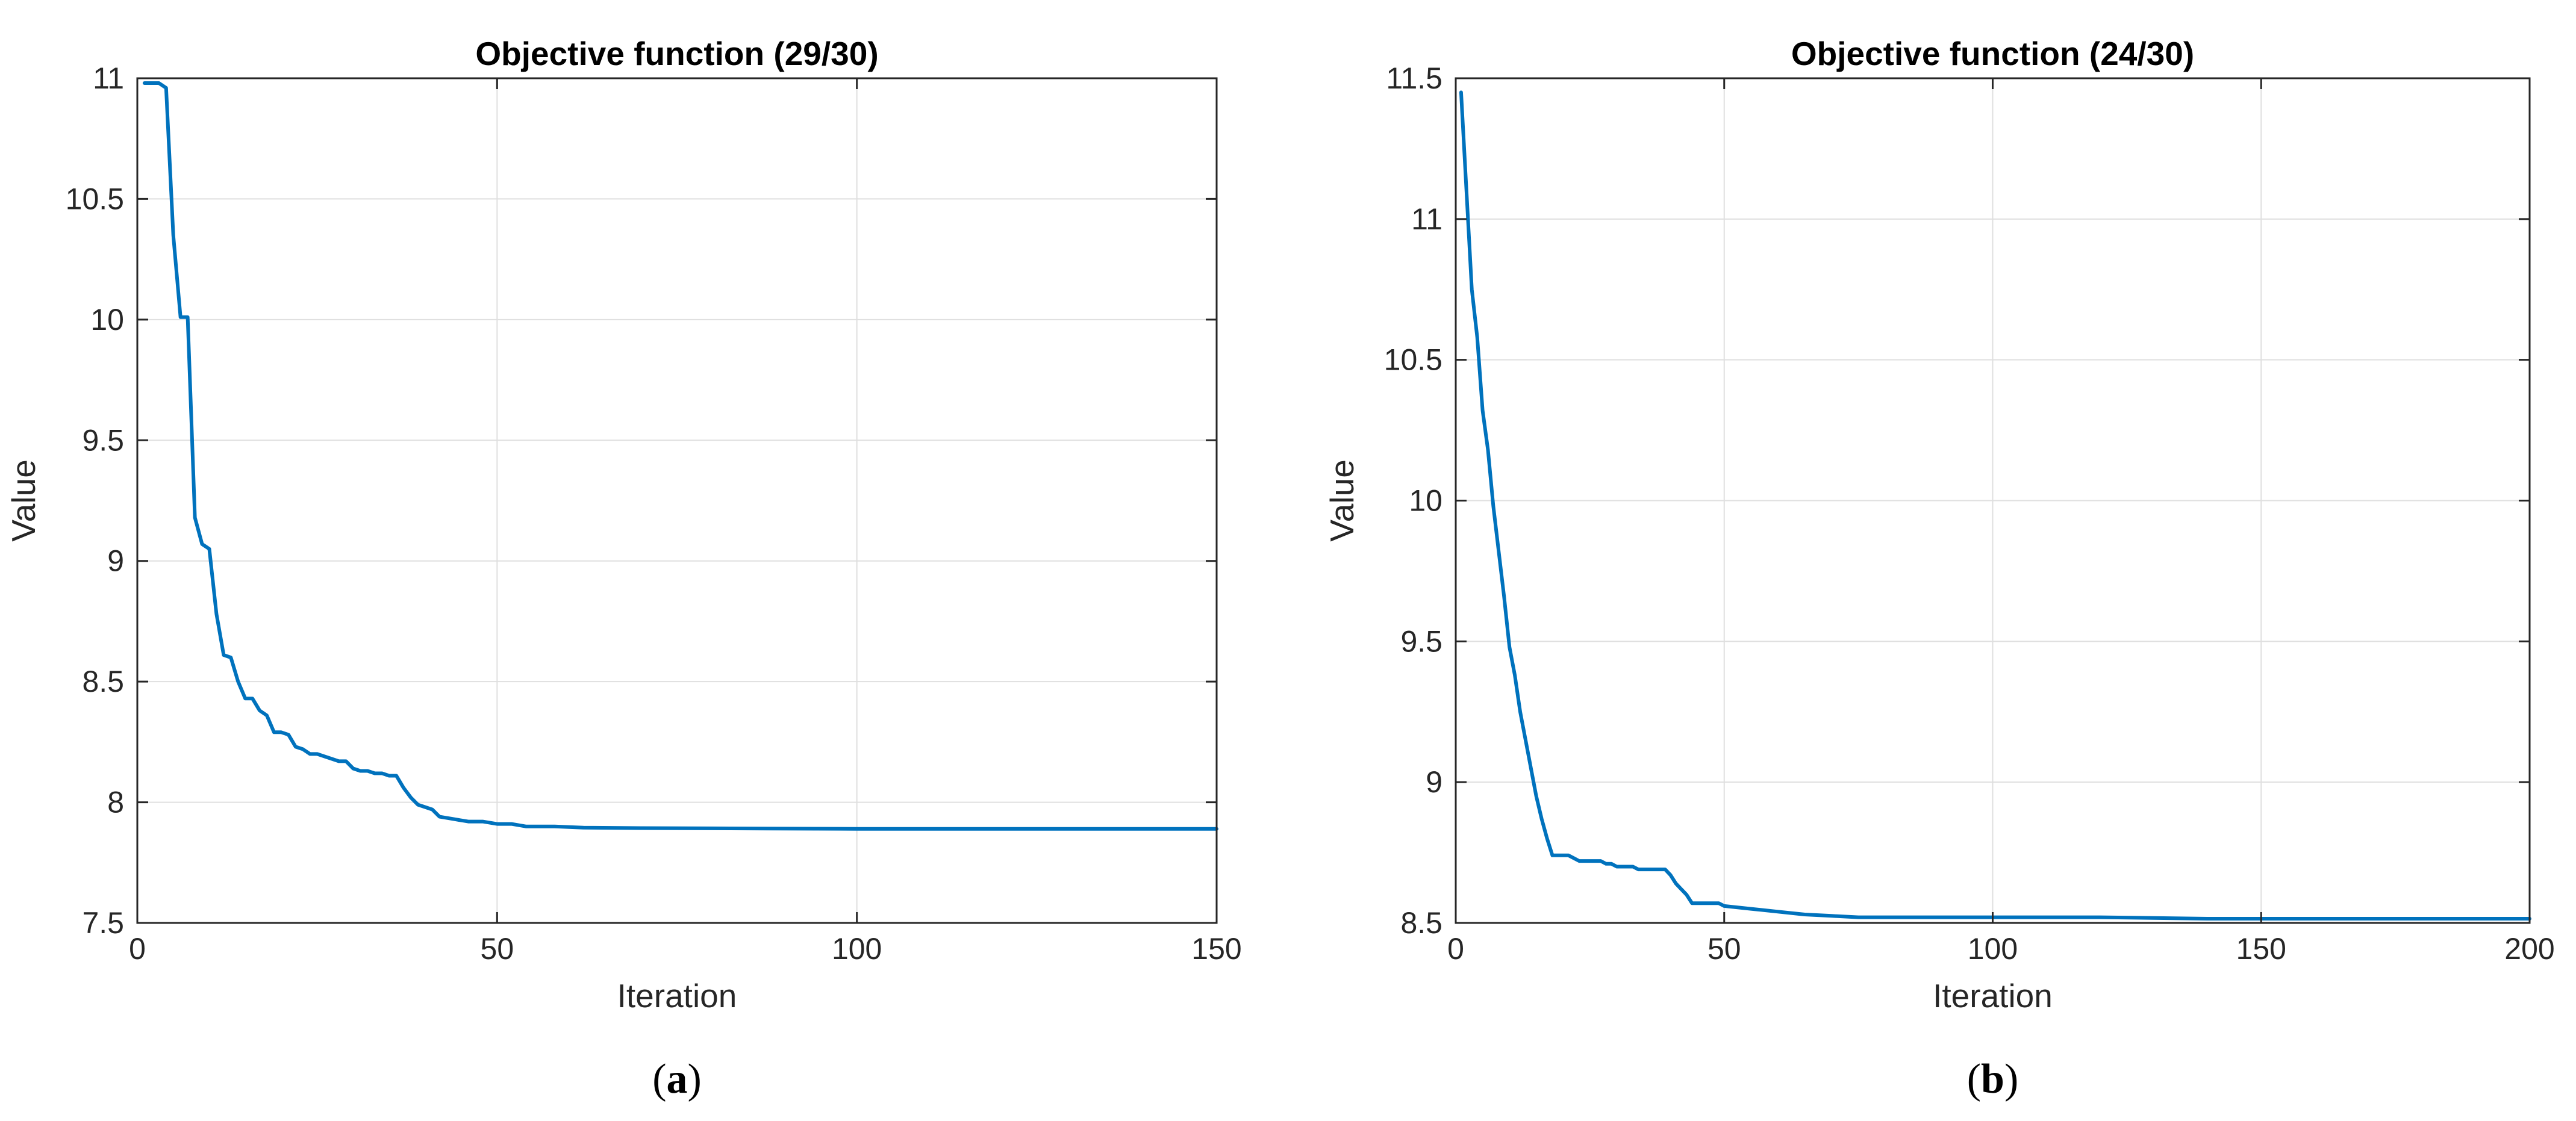  Describe the element at coordinates (1342, 500) in the screenshot. I see `panel-b-ylabel: Value` at that location.